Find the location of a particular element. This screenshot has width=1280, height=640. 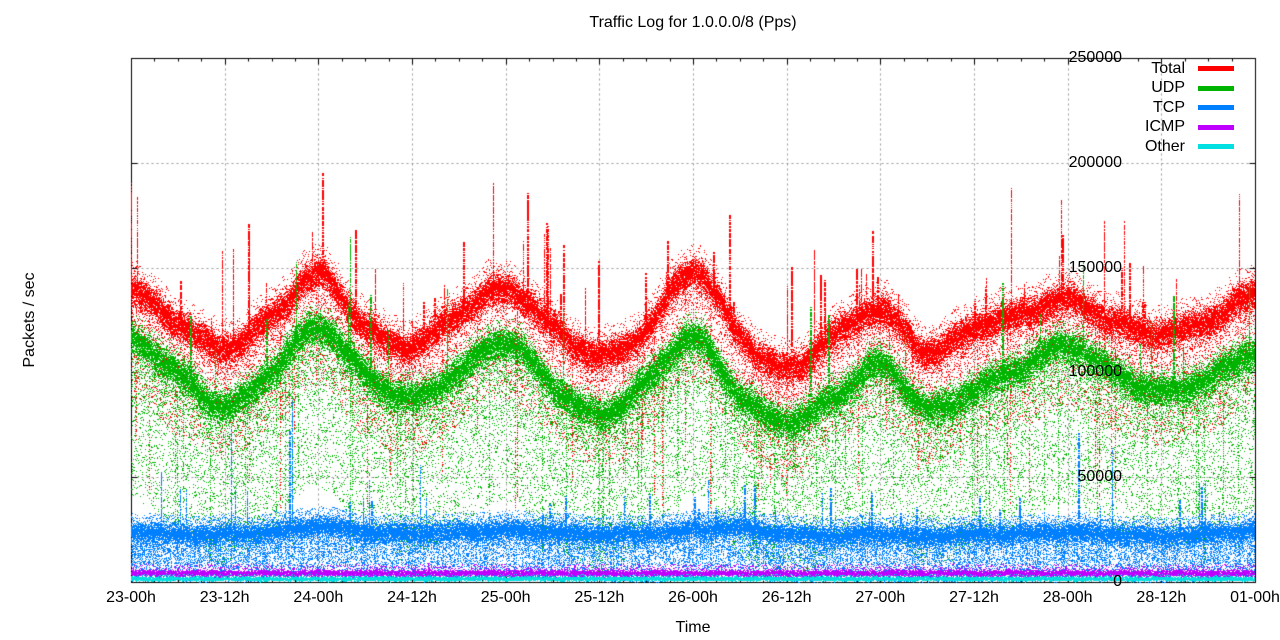

x-tick-label: 26-12h is located at coordinates (786, 597).